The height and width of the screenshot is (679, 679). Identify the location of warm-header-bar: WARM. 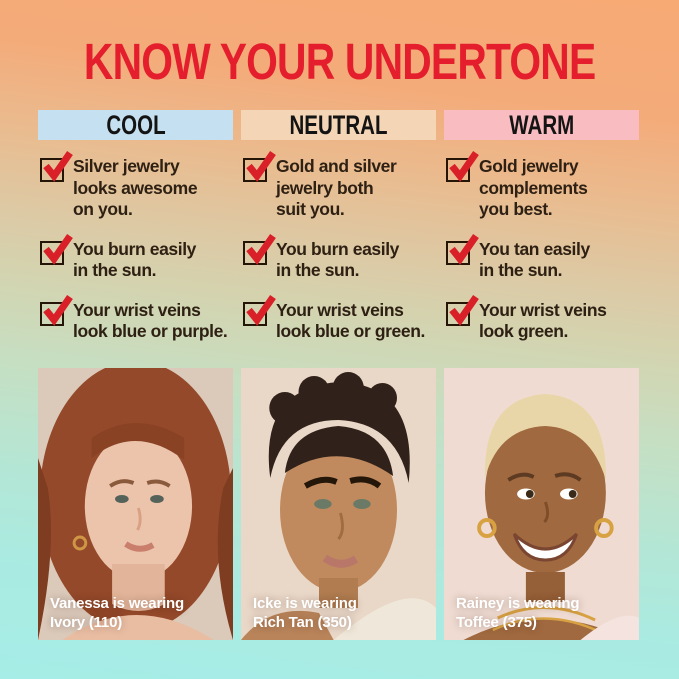
(541, 125).